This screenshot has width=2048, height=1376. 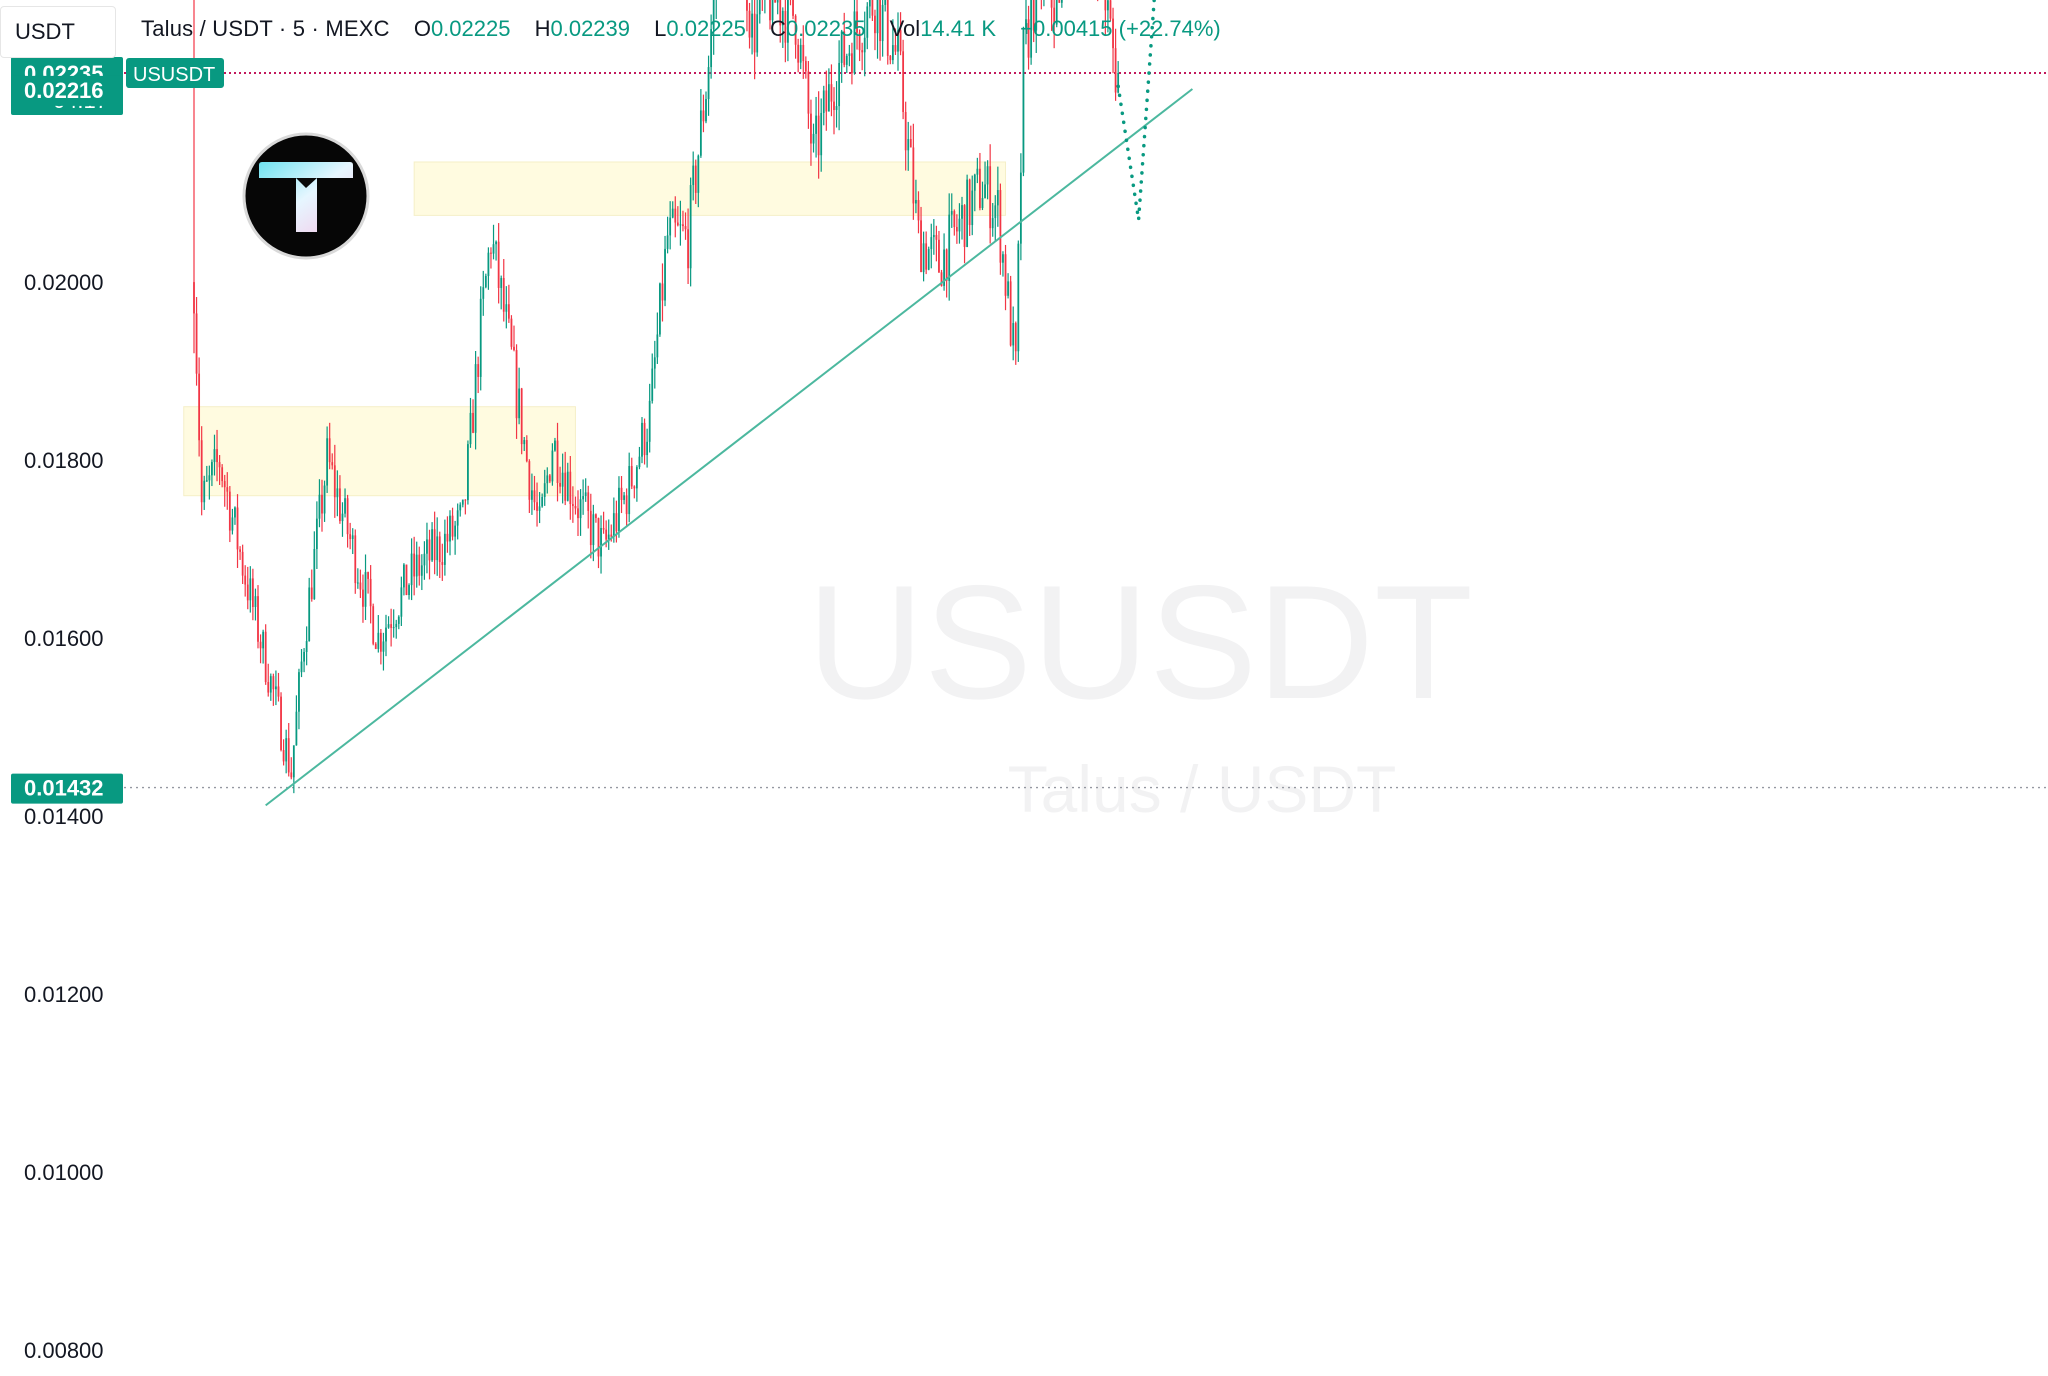 I want to click on open-label: O, so click(x=422, y=28).